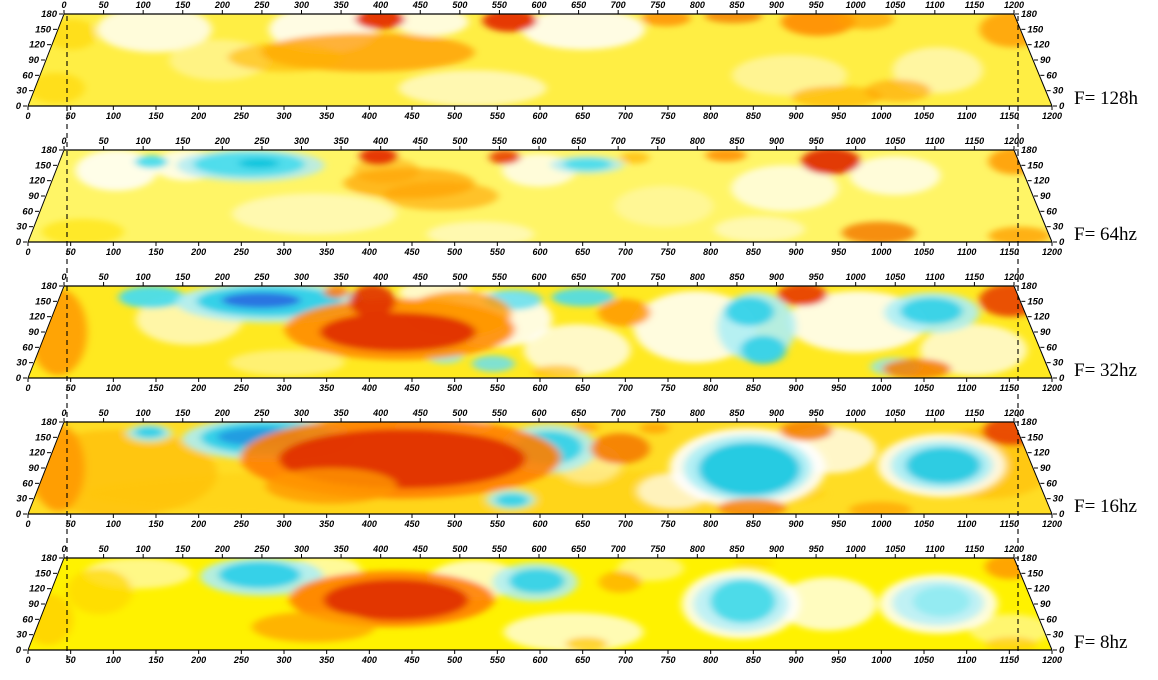 This screenshot has width=1158, height=680. What do you see at coordinates (49, 558) in the screenshot?
I see `left-depth-tick-label: 180` at bounding box center [49, 558].